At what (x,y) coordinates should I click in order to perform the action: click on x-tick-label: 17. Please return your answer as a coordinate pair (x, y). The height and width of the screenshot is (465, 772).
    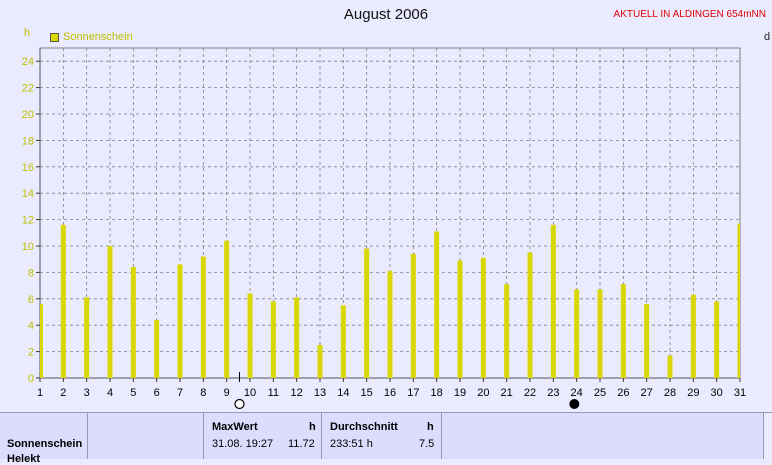
    Looking at the image, I should click on (413, 393).